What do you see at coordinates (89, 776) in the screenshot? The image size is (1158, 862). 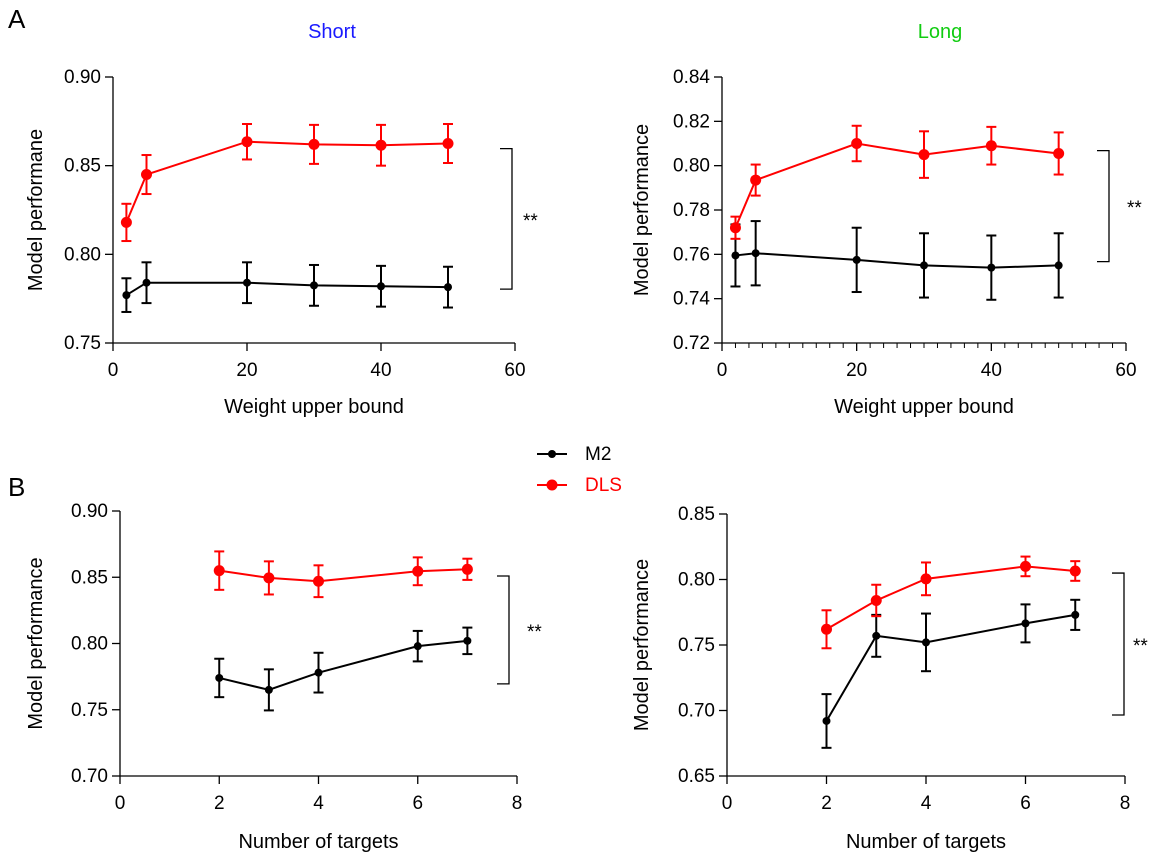 I see `y-tick-label: 0.70` at bounding box center [89, 776].